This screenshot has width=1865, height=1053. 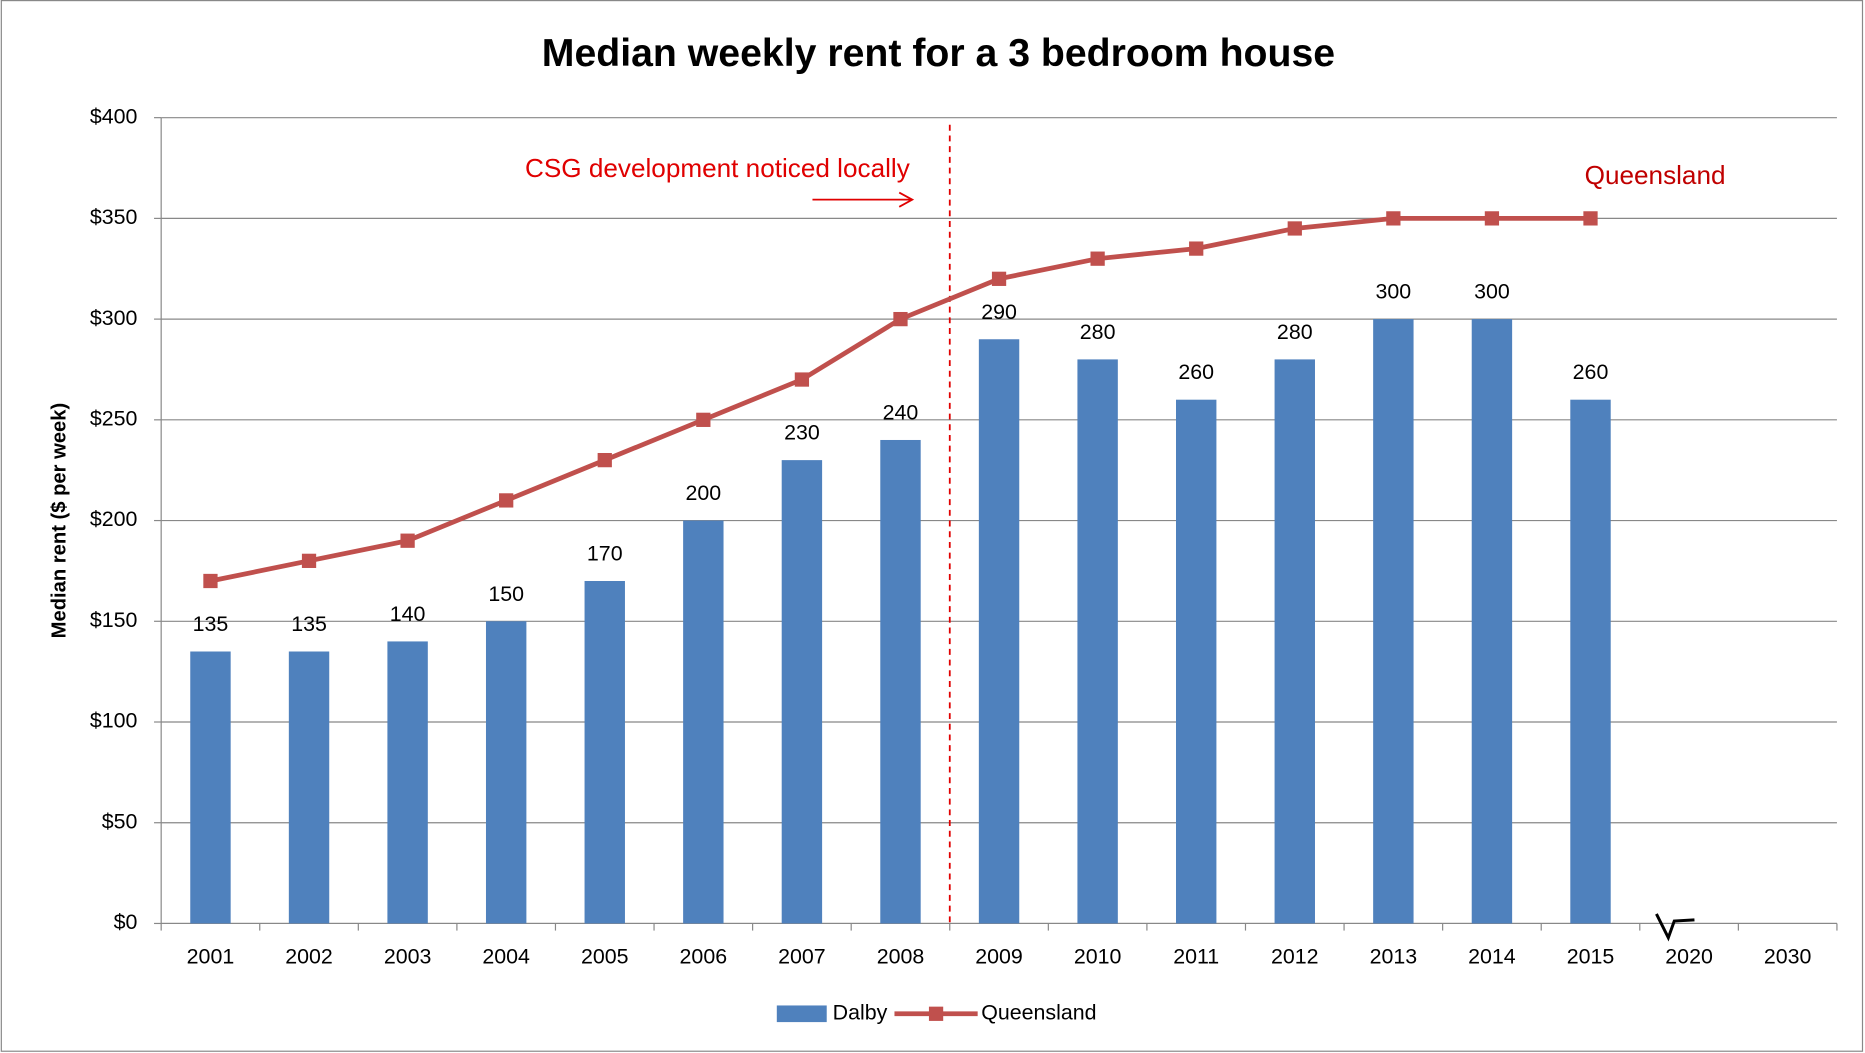 I want to click on data-label: 240, so click(x=901, y=412).